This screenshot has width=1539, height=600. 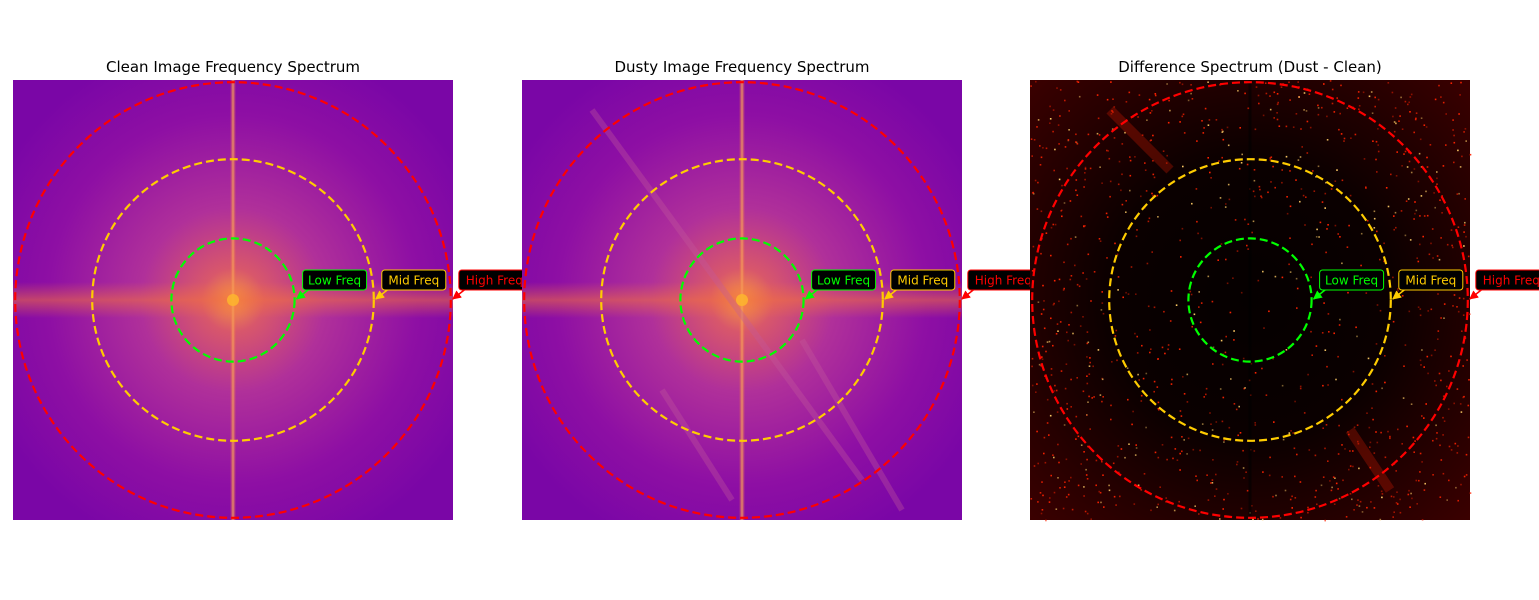 I want to click on panel-title: Difference Spectrum (Dust - Clean), so click(x=1250, y=67).